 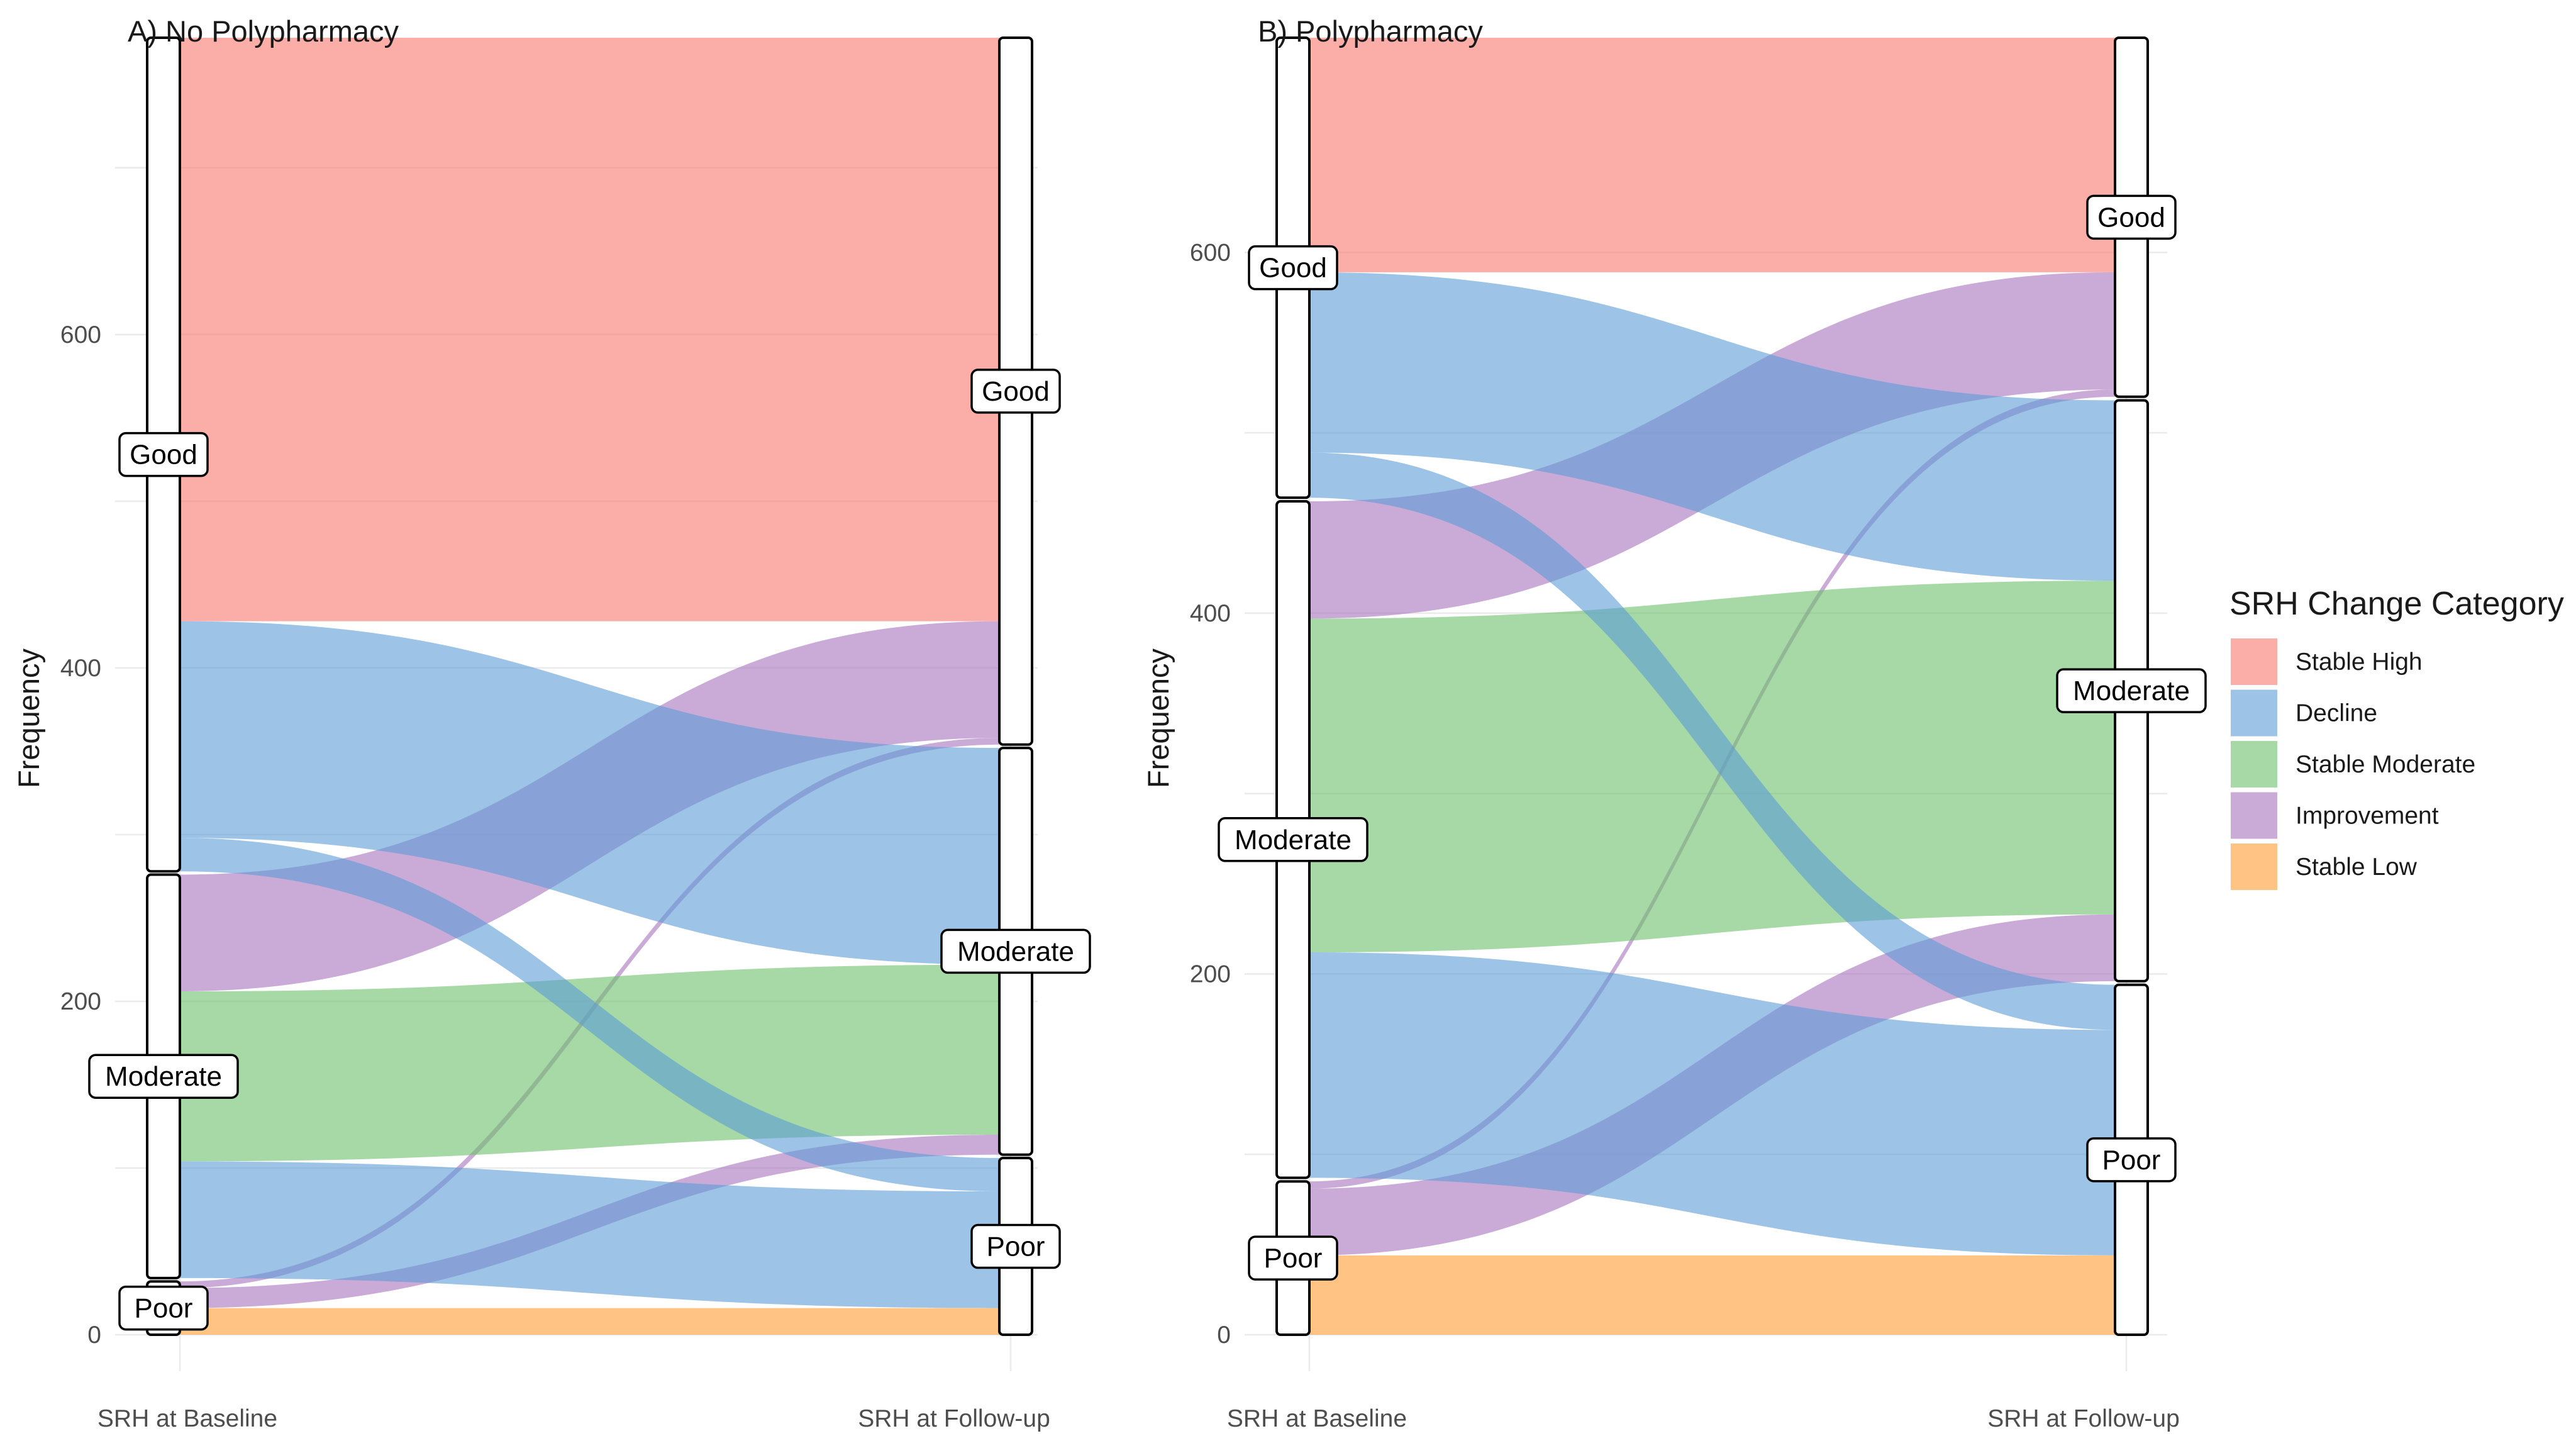 I want to click on panel-a-flow-poor-to-poor, so click(x=589, y=1321).